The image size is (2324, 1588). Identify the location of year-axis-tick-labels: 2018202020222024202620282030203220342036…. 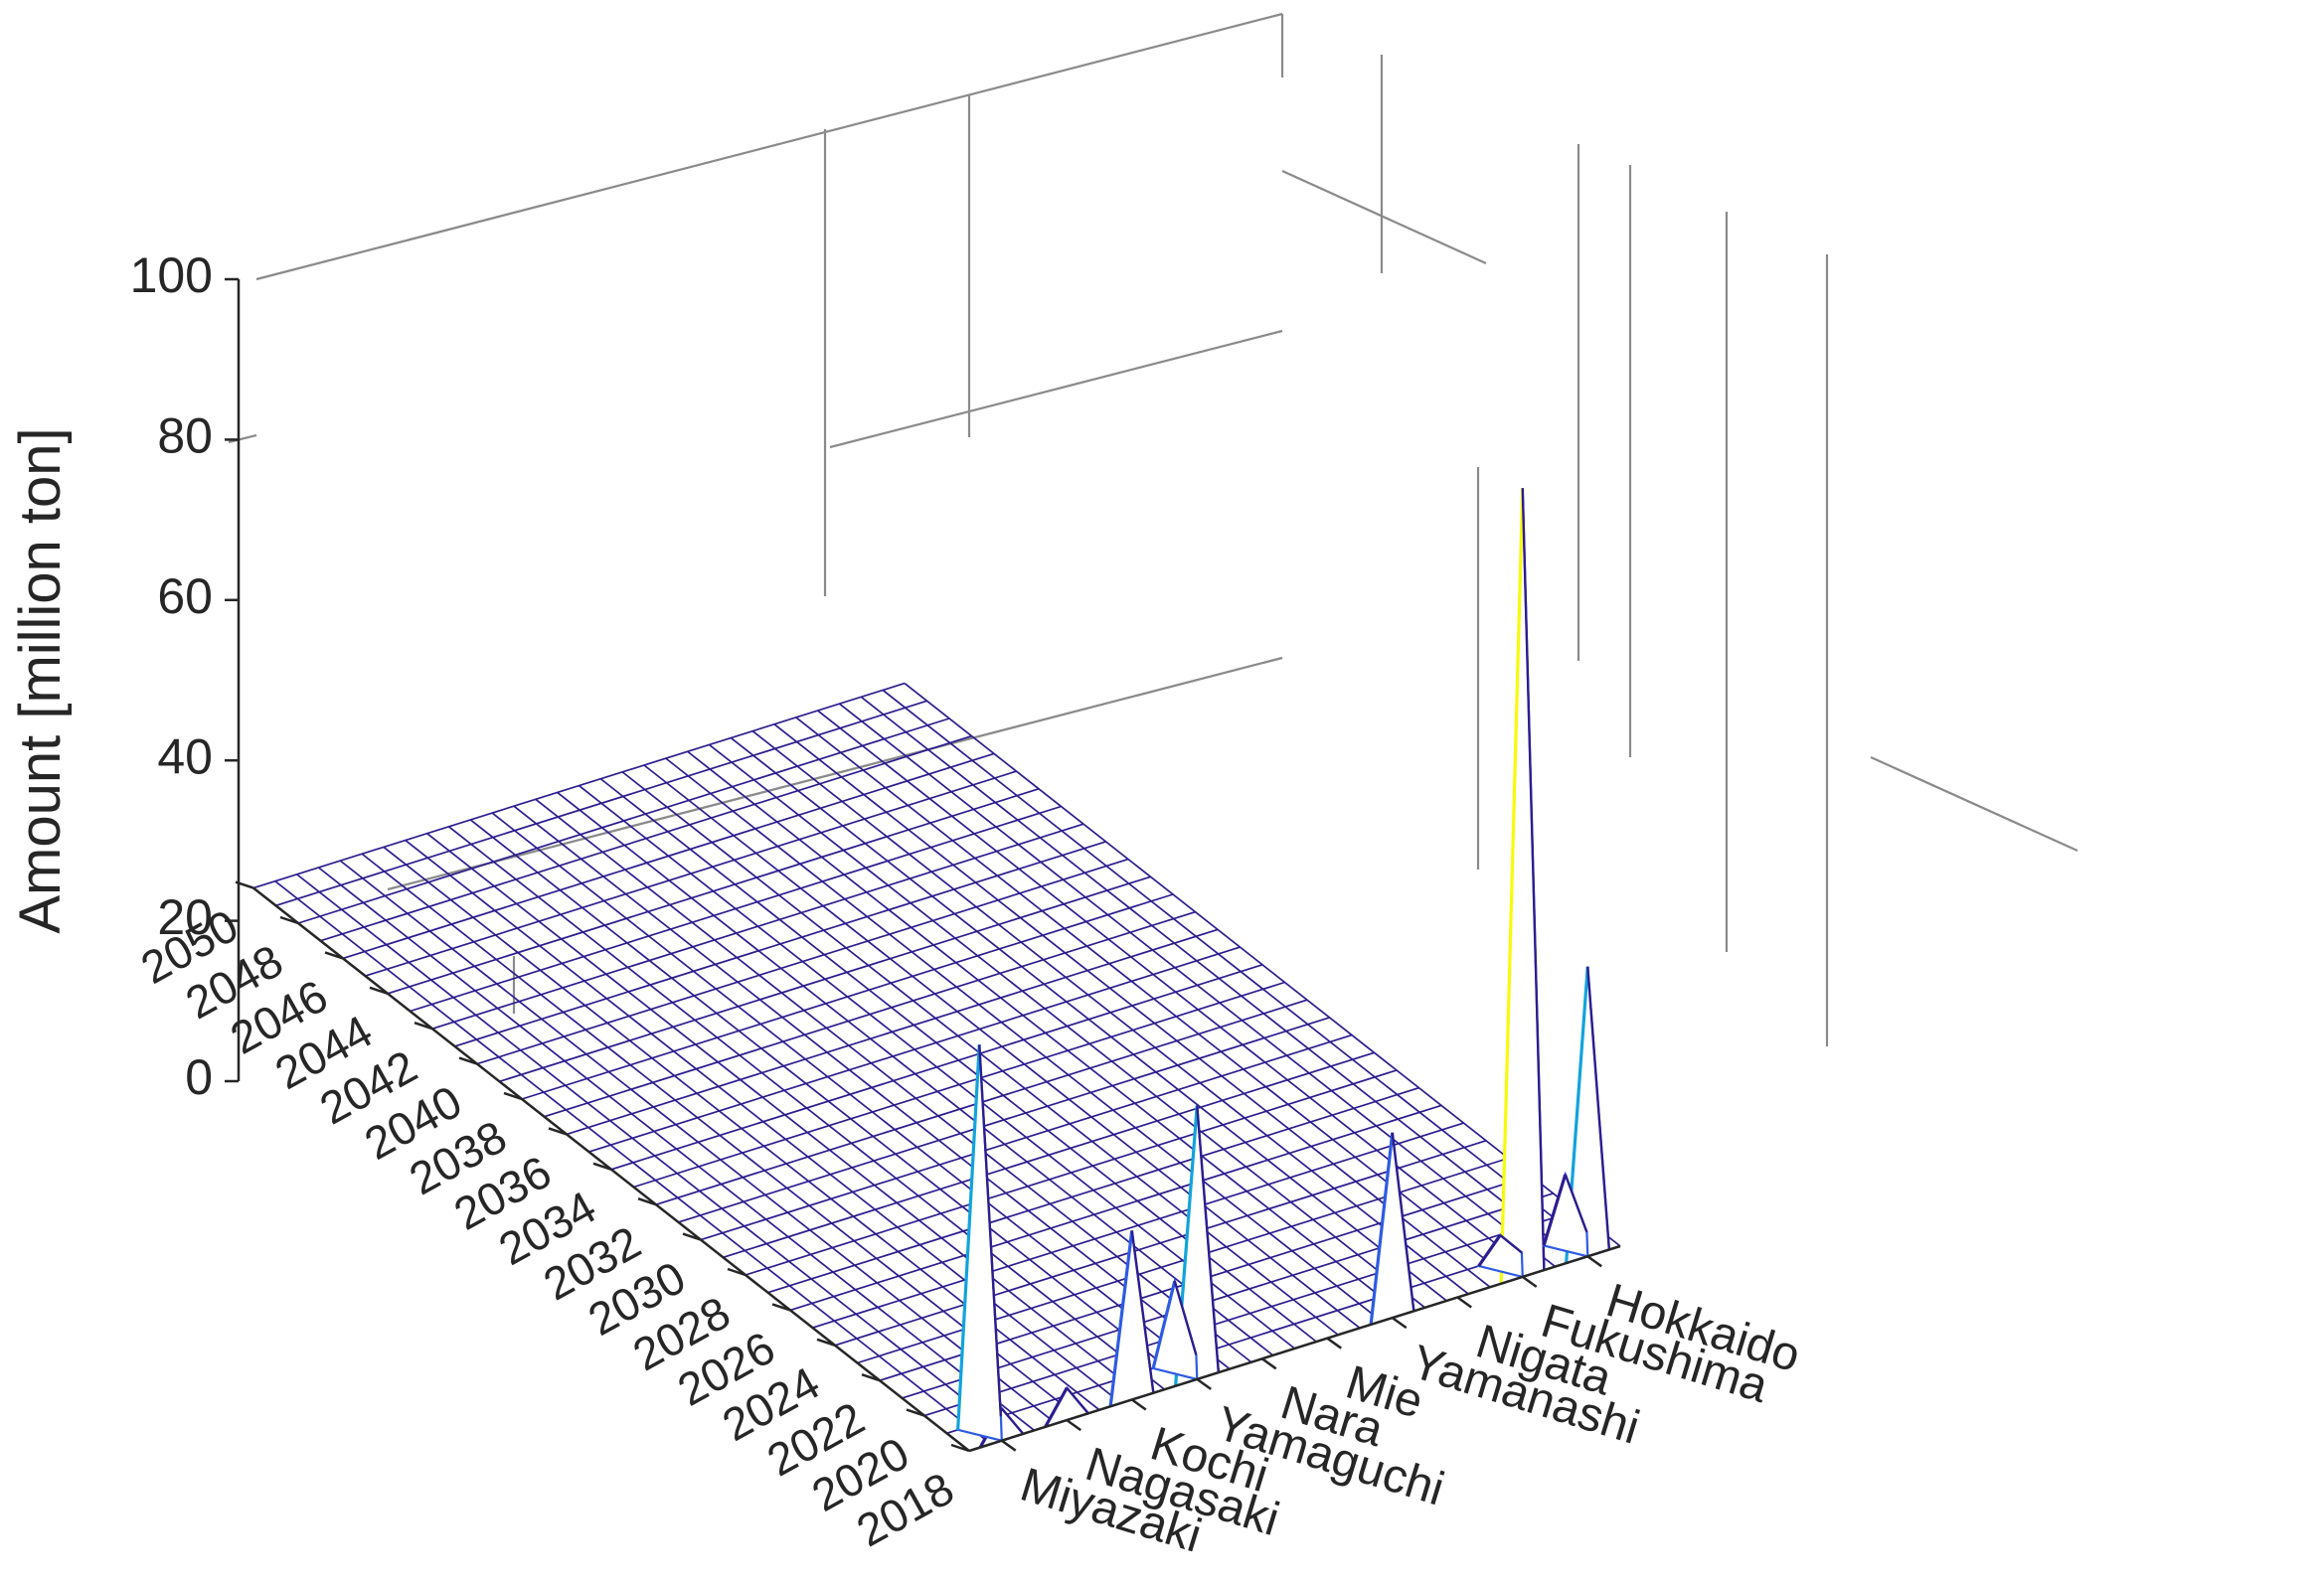
(547, 1227).